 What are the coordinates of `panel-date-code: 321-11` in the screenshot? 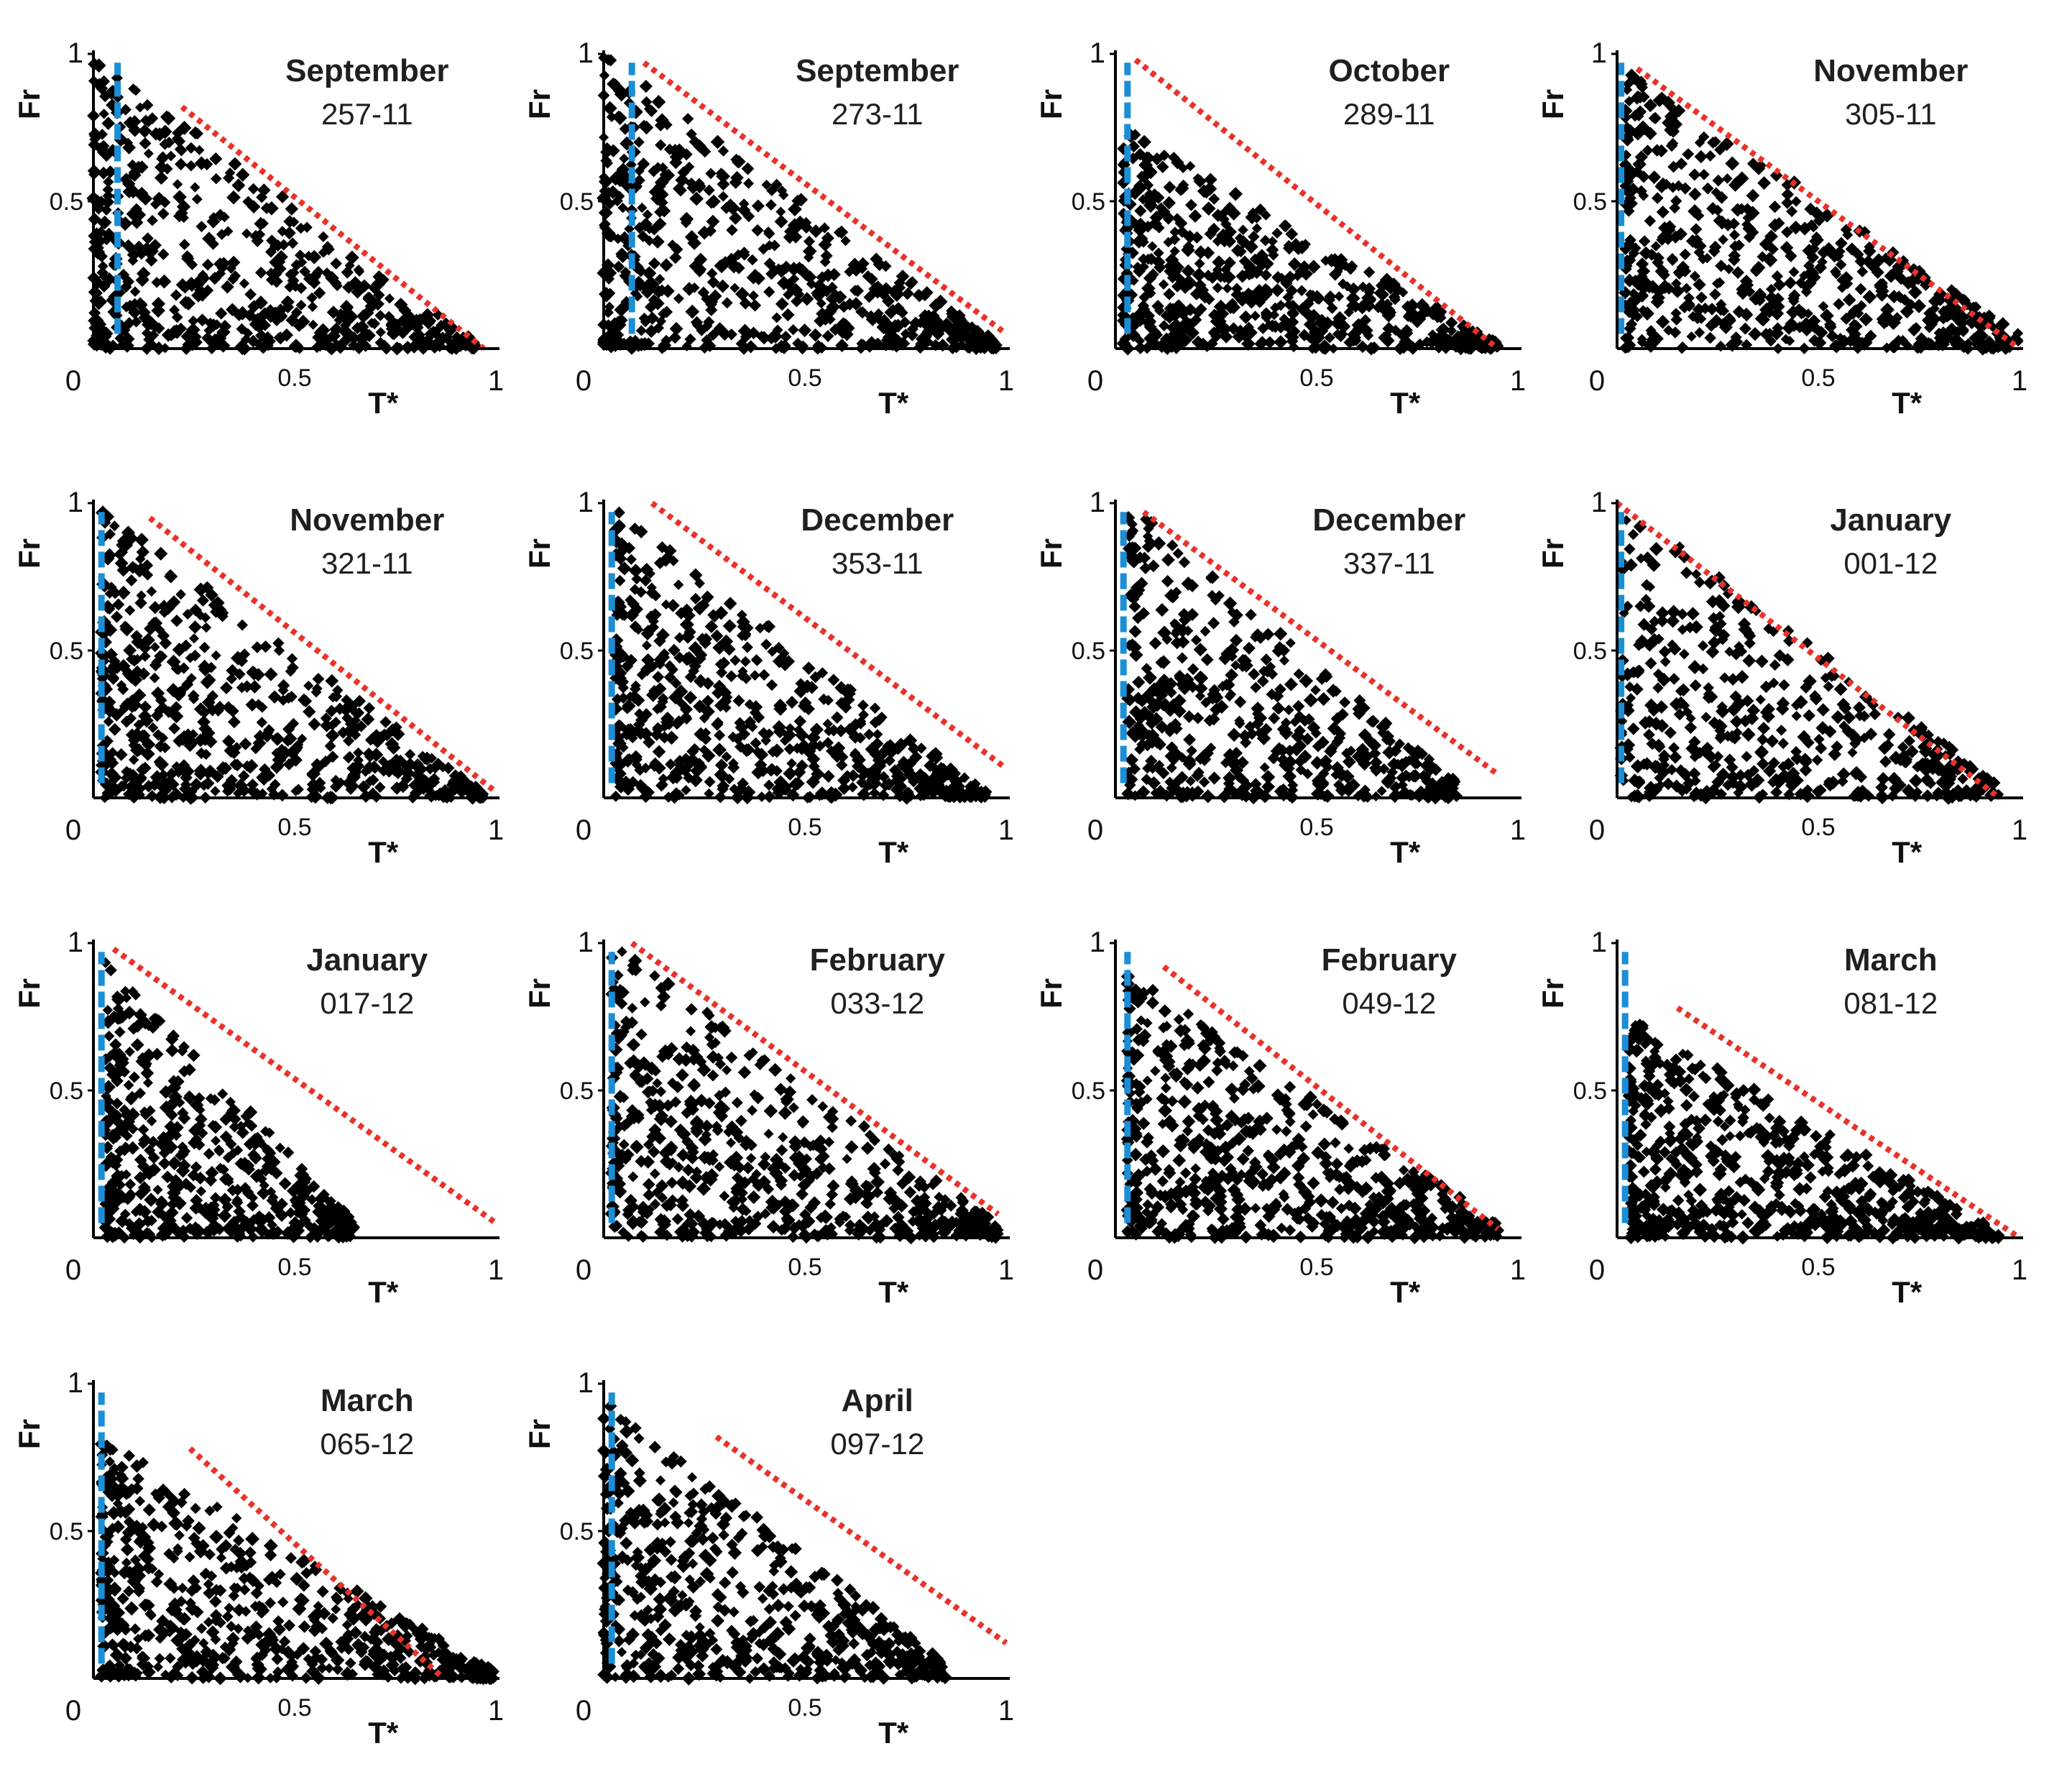 It's located at (367, 563).